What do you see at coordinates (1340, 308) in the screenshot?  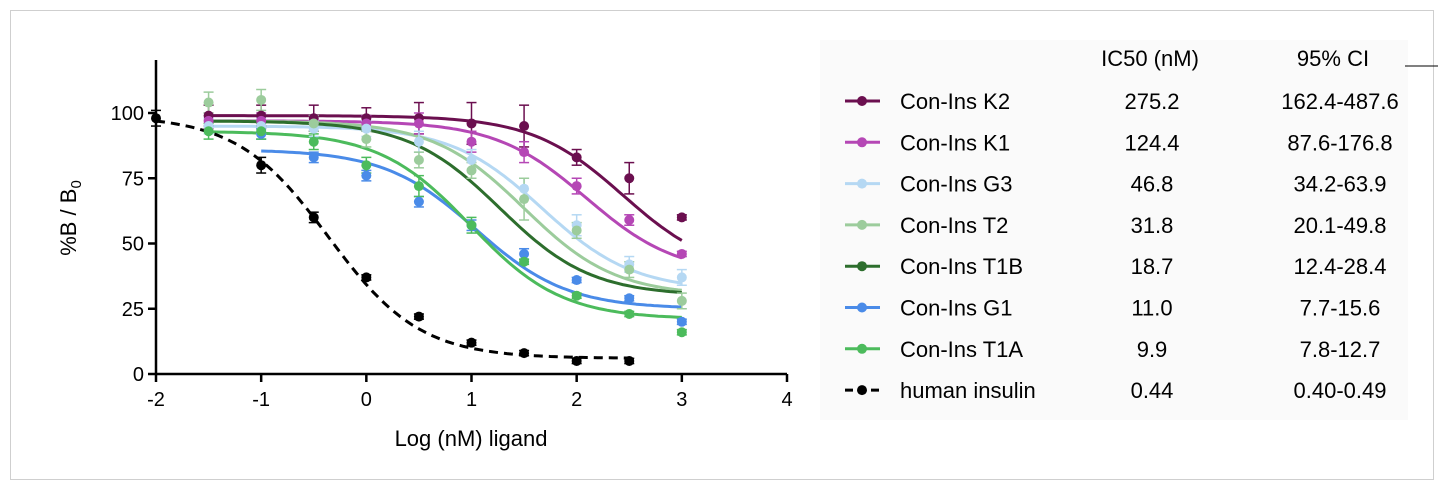 I see `con-ins-g1-ci-value: 7.7-15.6` at bounding box center [1340, 308].